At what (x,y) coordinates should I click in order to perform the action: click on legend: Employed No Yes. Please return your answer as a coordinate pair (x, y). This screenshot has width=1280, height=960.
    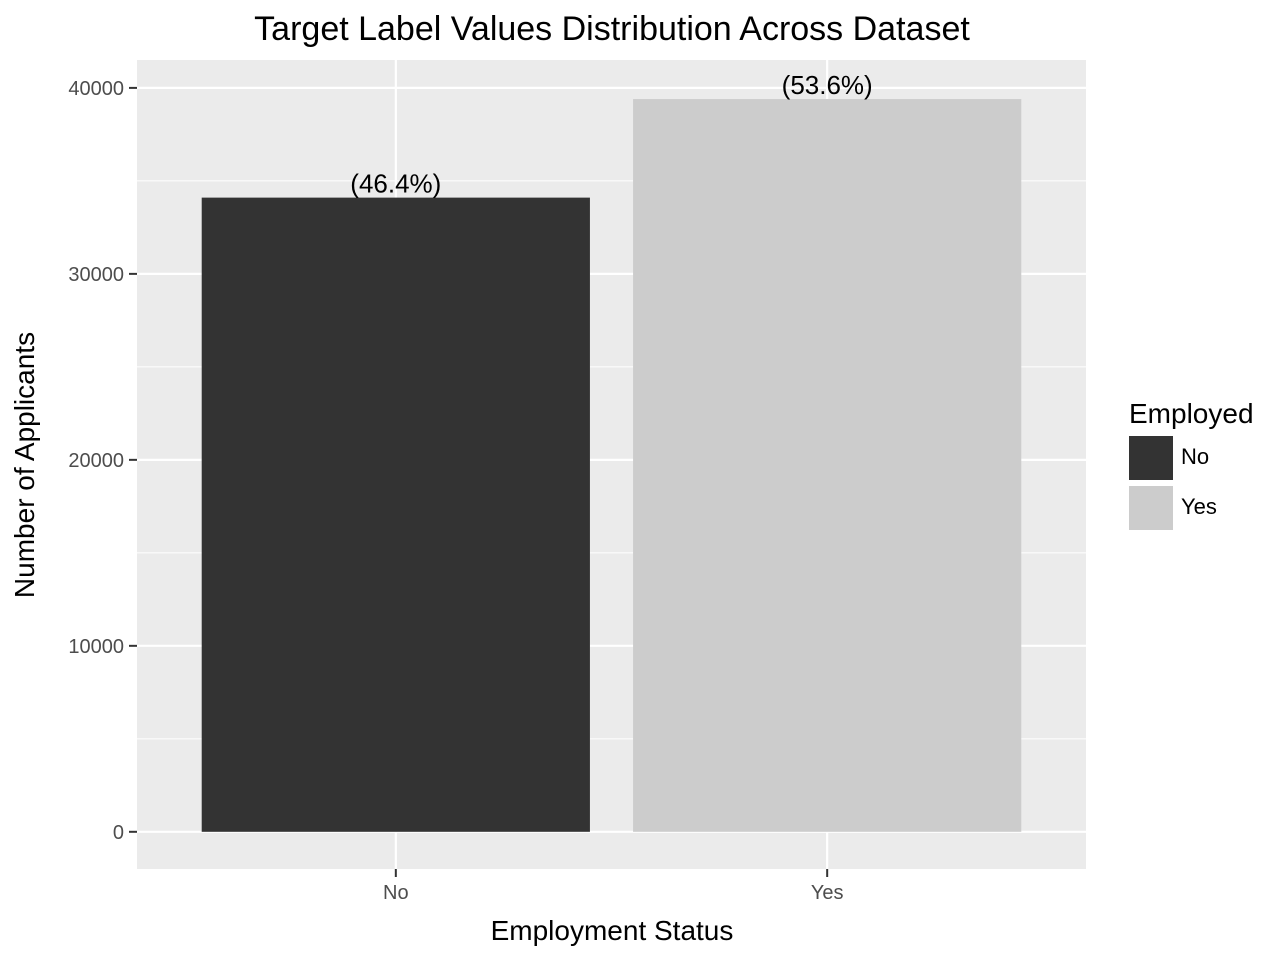
    Looking at the image, I should click on (1191, 464).